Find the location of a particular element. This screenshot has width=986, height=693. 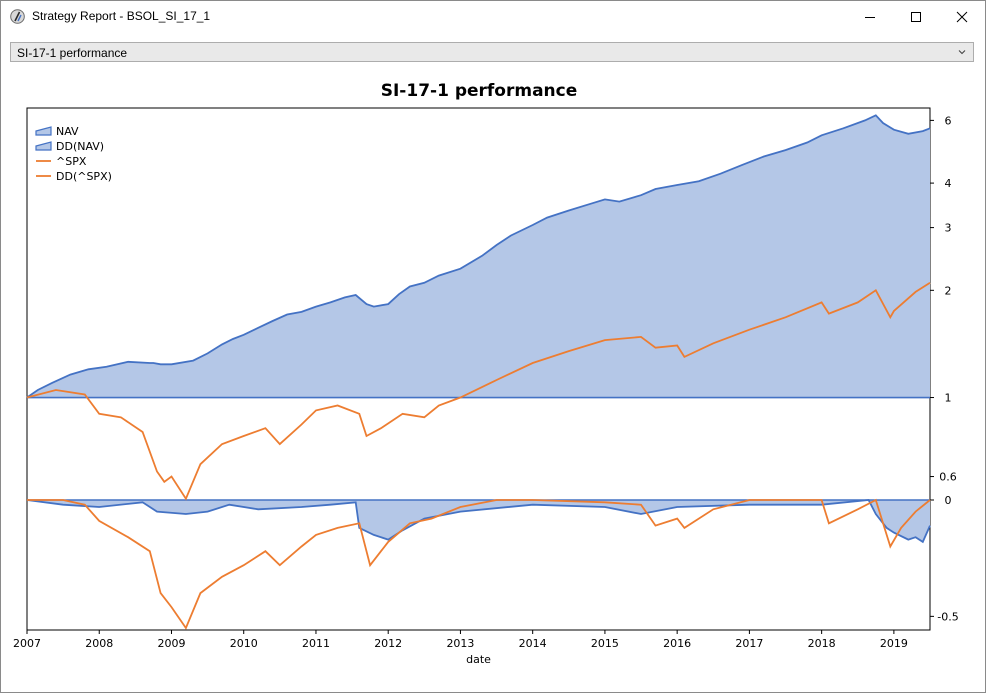

chart-title: SI-17-1 performance is located at coordinates (479, 91).